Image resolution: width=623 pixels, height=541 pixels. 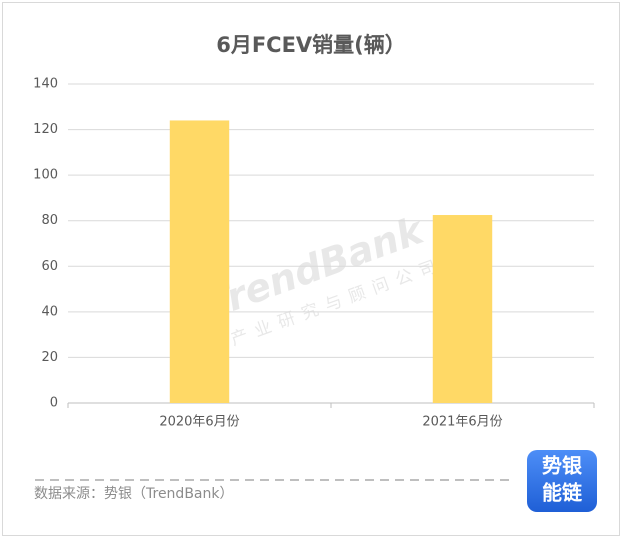 I want to click on logo-text: 势银, so click(x=562, y=466).